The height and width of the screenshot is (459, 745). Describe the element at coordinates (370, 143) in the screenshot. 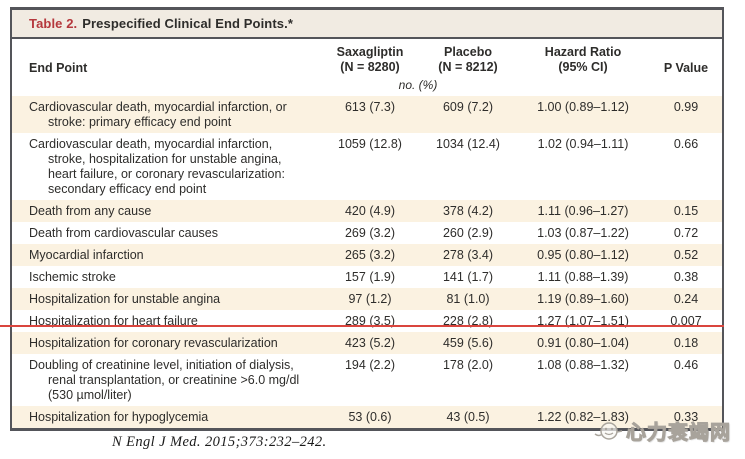

I see `saxagliptin-cell: 1059 (12.8)` at that location.